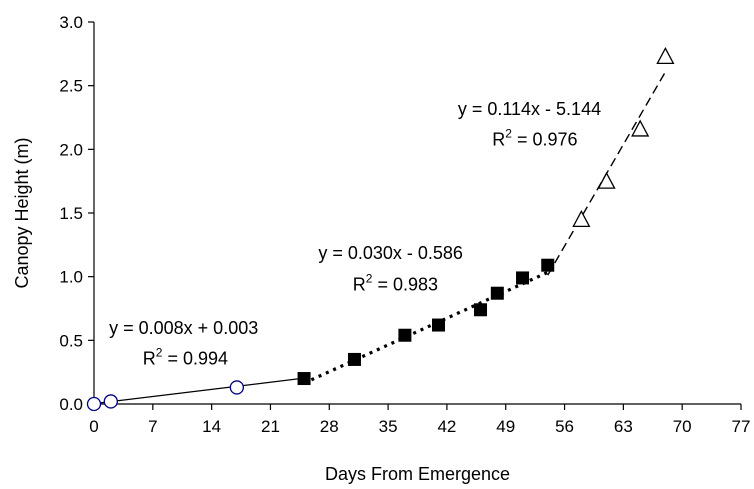  What do you see at coordinates (152, 426) in the screenshot?
I see `x-tick-label: 7` at bounding box center [152, 426].